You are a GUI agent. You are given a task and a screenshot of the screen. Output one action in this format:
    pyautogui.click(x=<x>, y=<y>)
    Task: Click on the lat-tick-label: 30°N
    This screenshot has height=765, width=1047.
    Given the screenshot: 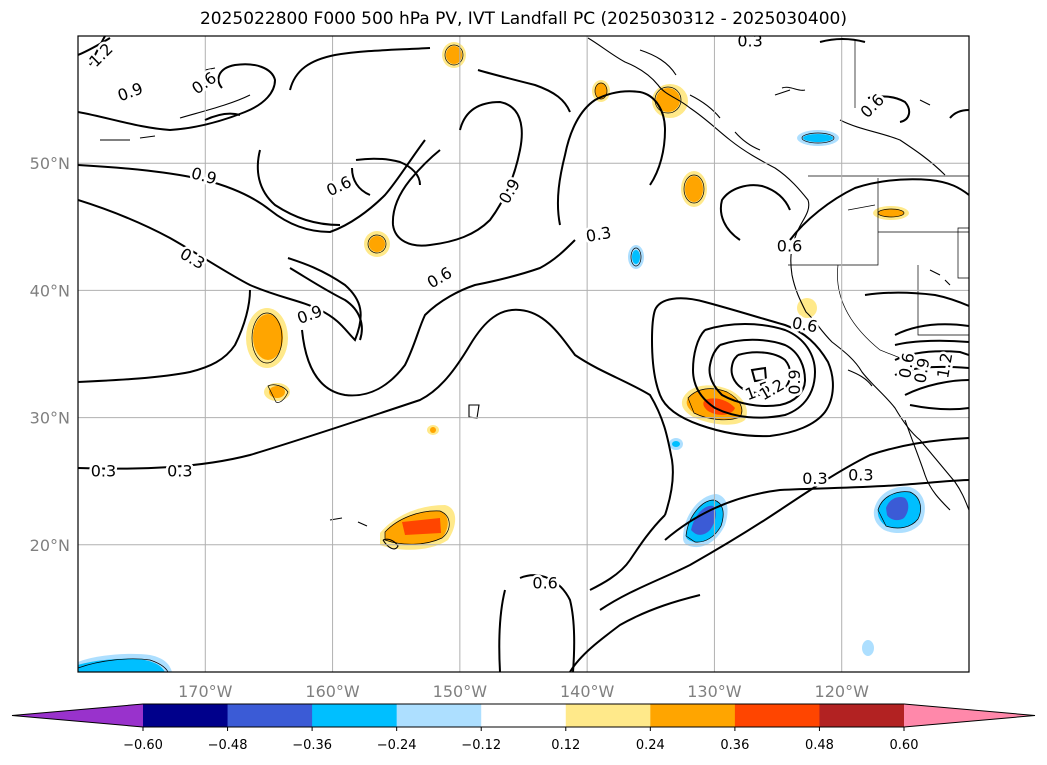 What is the action you would take?
    pyautogui.click(x=50, y=418)
    